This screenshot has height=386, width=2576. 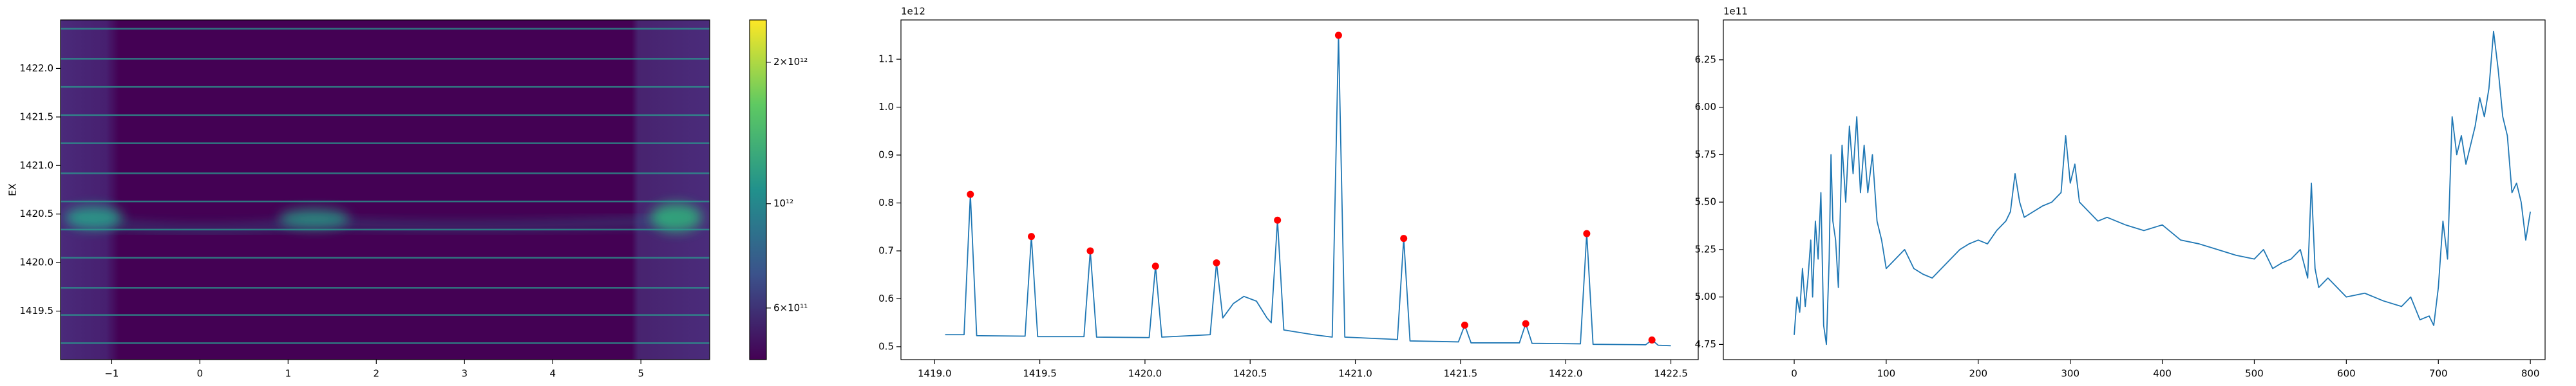 What do you see at coordinates (37, 311) in the screenshot?
I see `y-tick-label: 1419.5` at bounding box center [37, 311].